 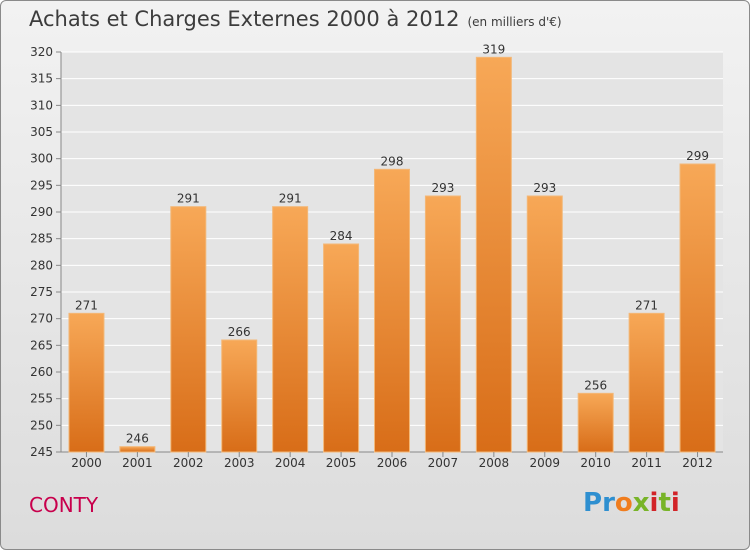 I want to click on x-tick-label: 2003, so click(x=239, y=463).